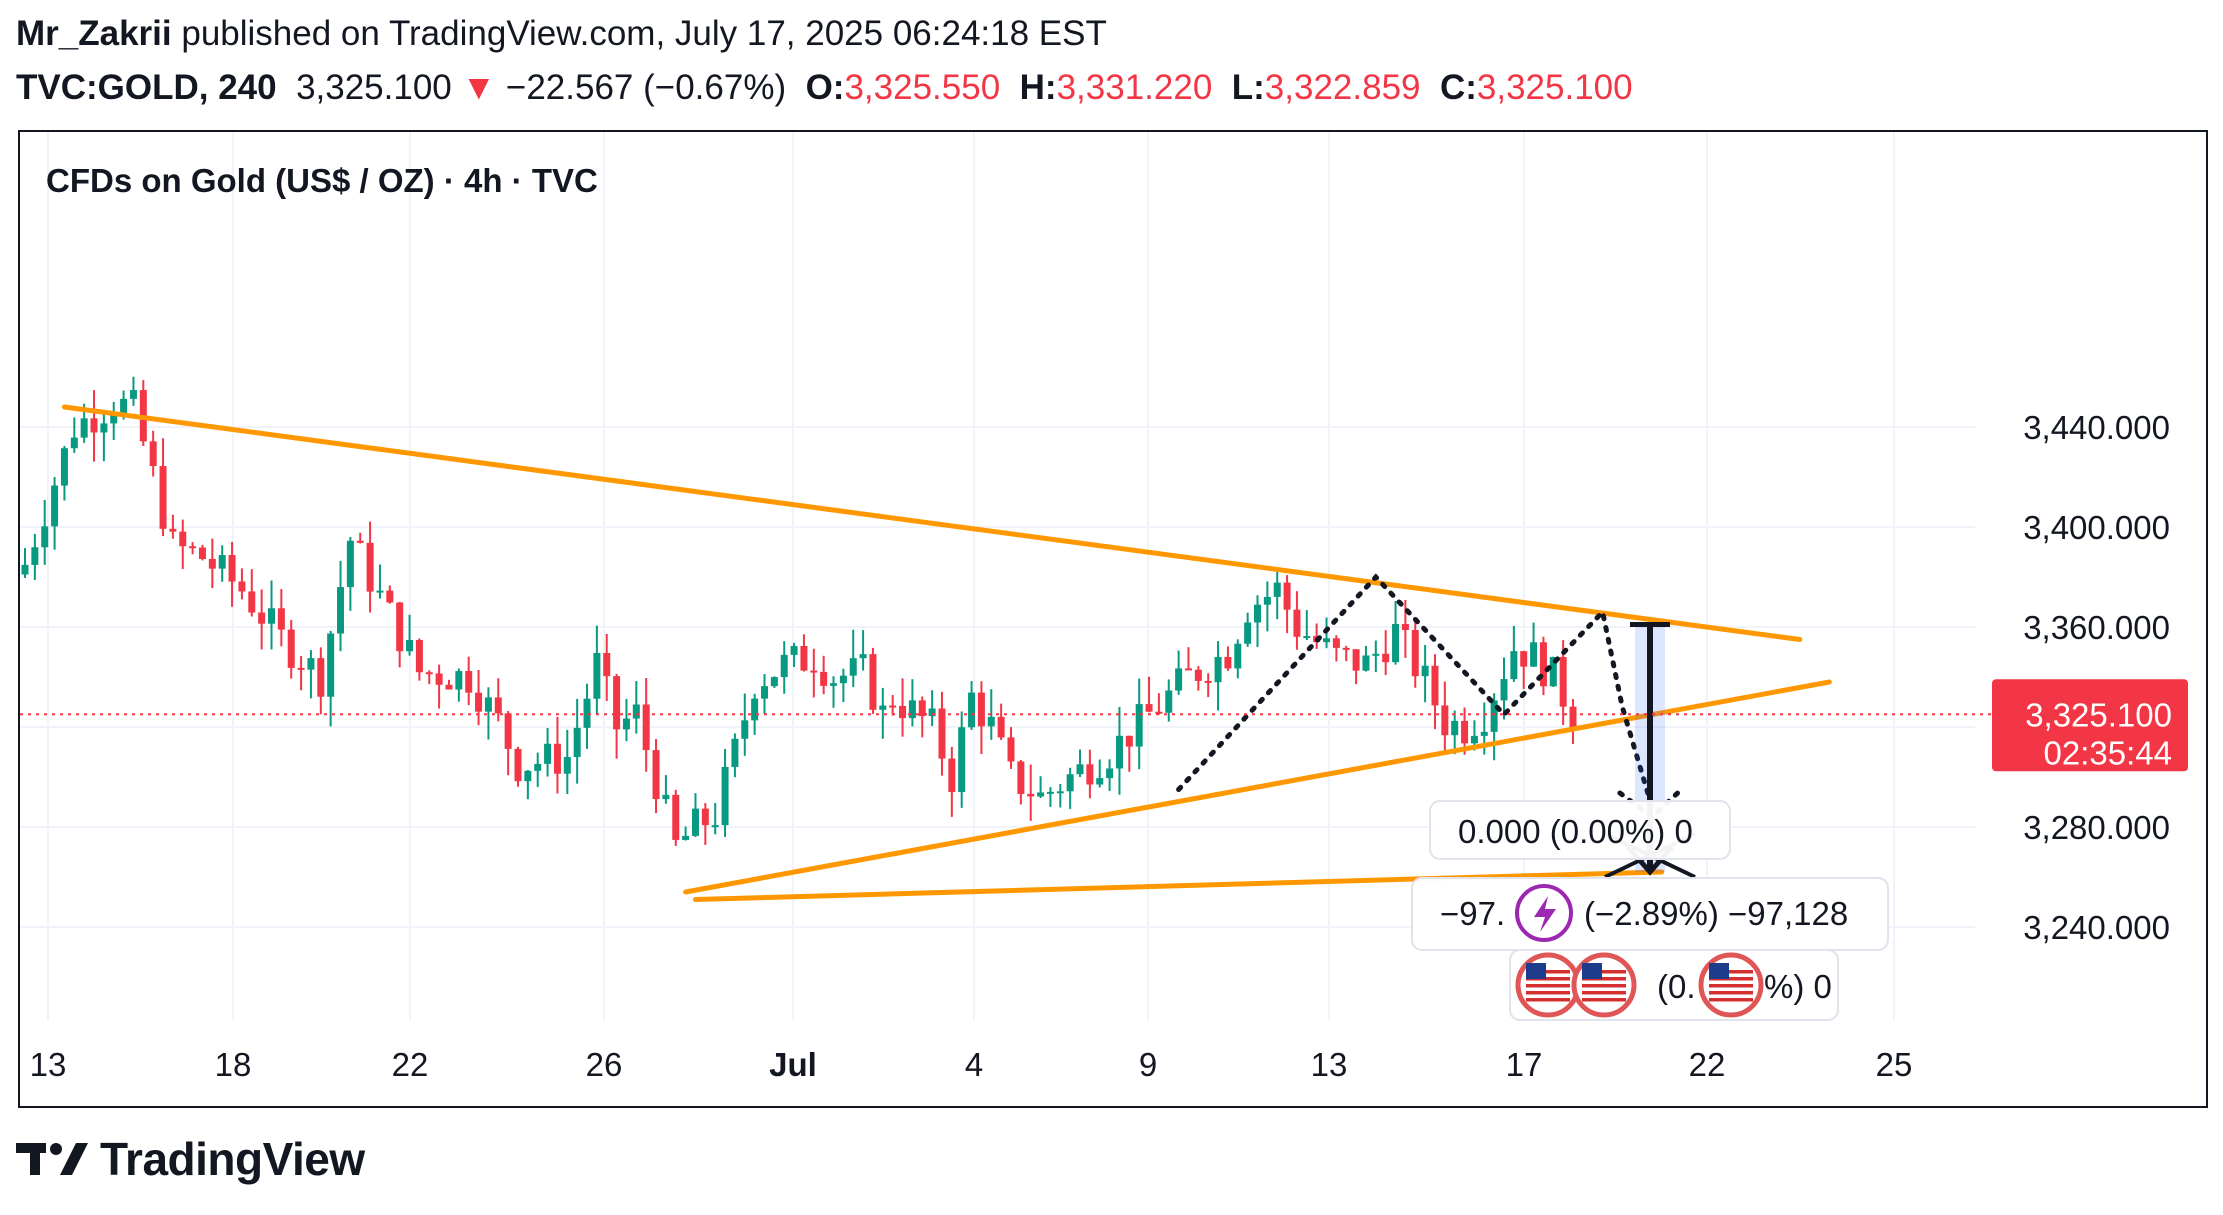 The image size is (2223, 1215). What do you see at coordinates (146, 87) in the screenshot?
I see `symbol-label: TVC:GOLD, 240` at bounding box center [146, 87].